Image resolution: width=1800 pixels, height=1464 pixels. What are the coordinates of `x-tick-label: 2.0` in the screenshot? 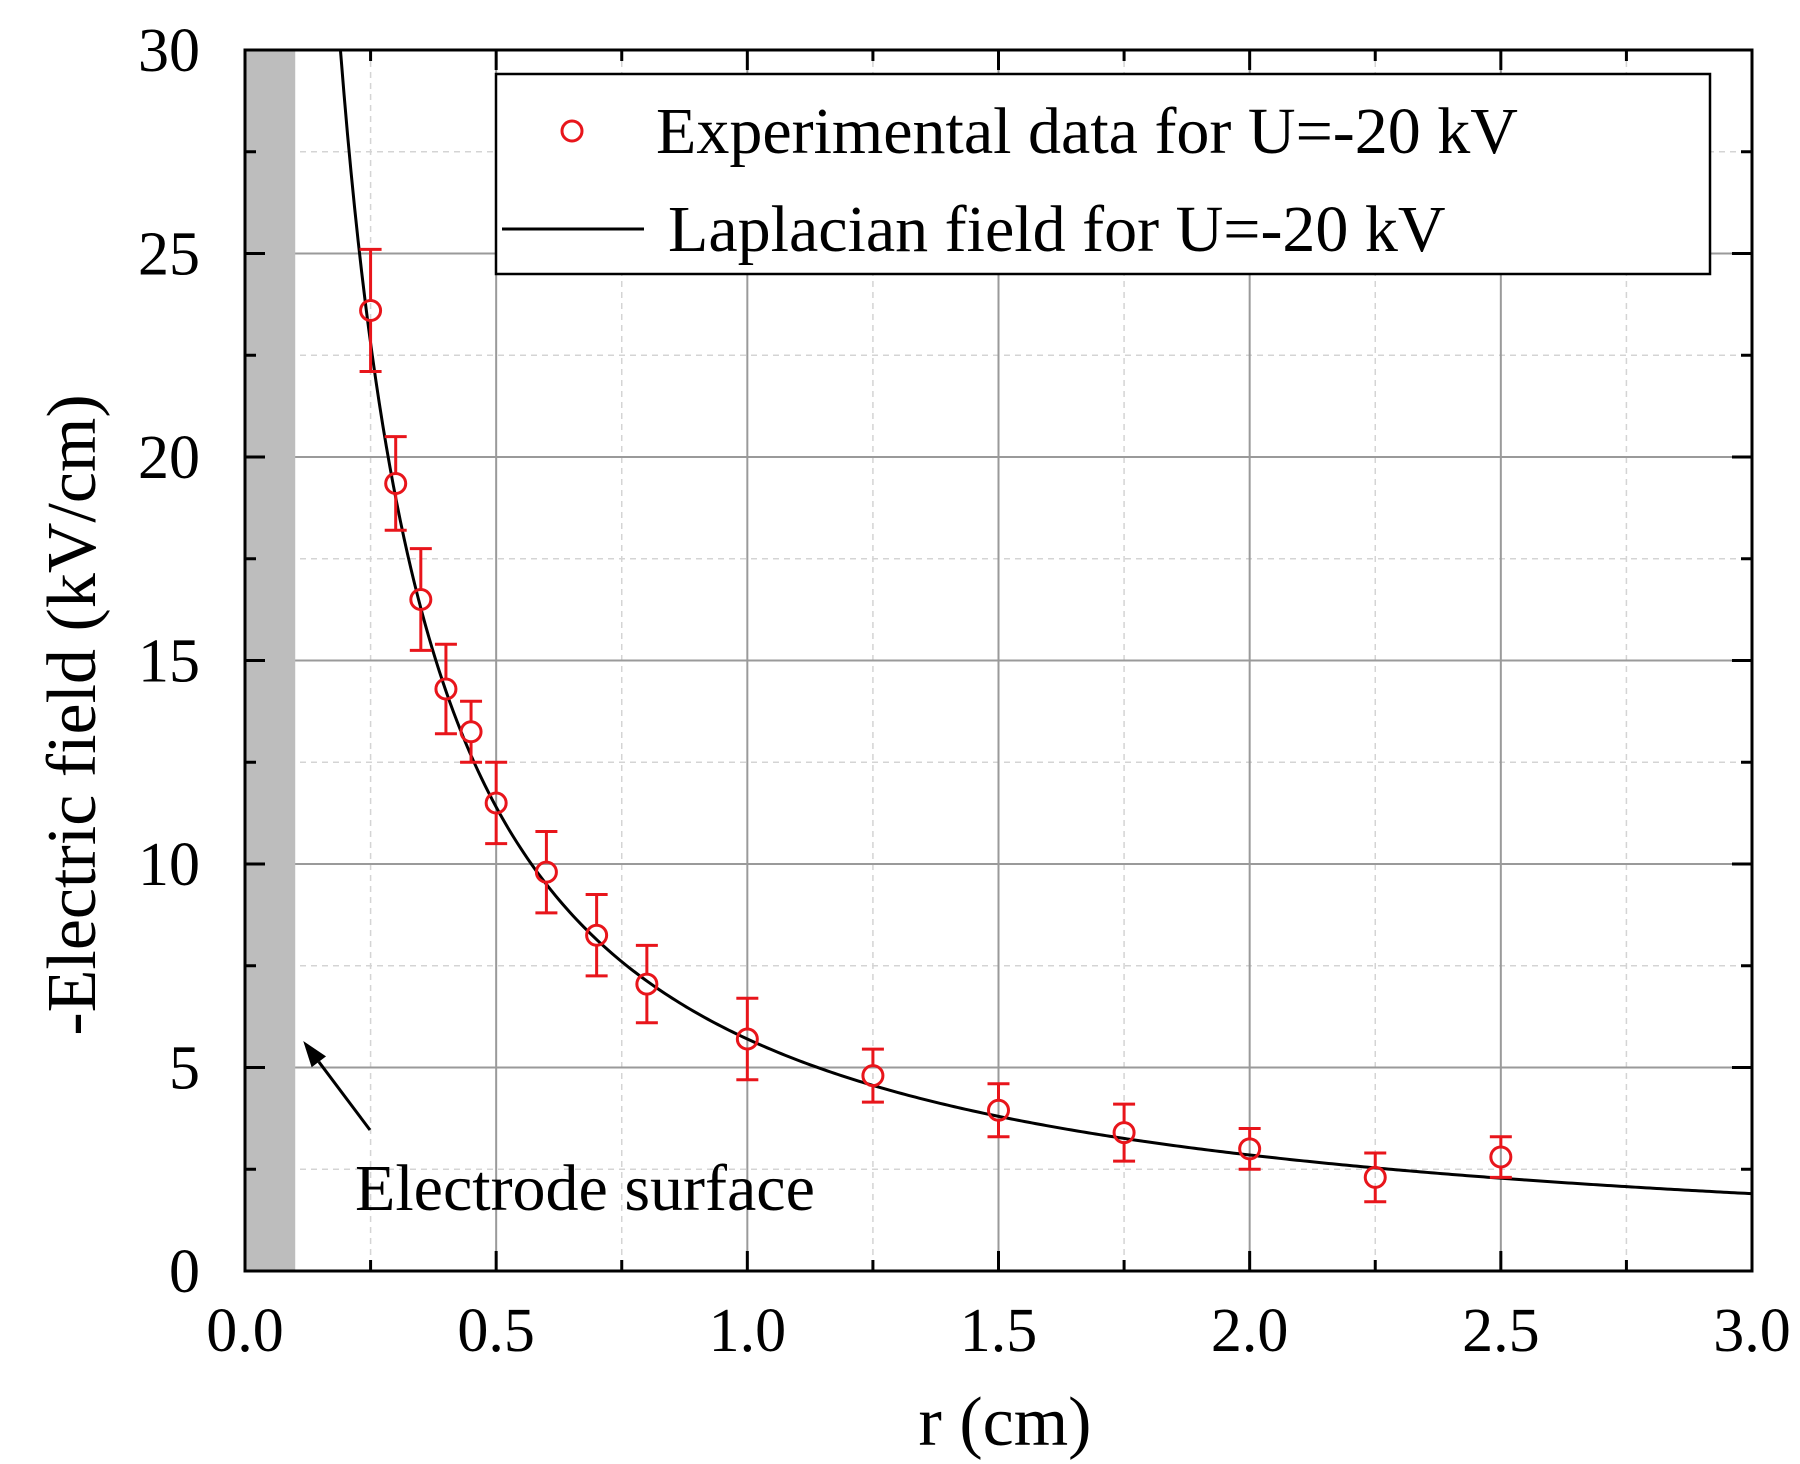 It's located at (1250, 1331).